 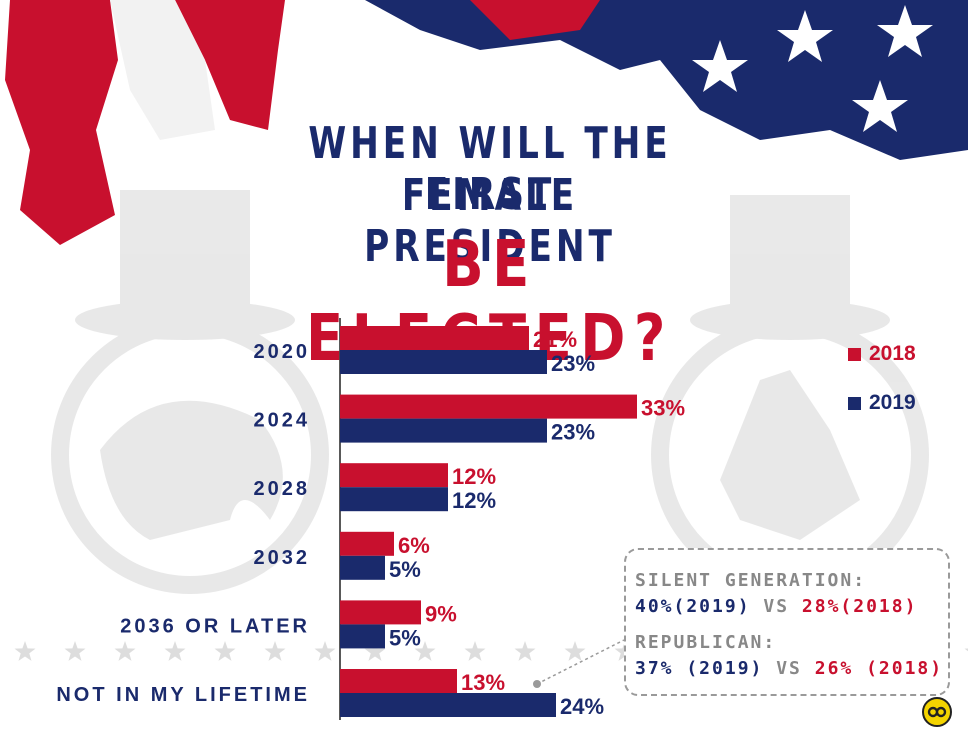 What do you see at coordinates (215, 626) in the screenshot?
I see `category-label: 2036 OR LATER` at bounding box center [215, 626].